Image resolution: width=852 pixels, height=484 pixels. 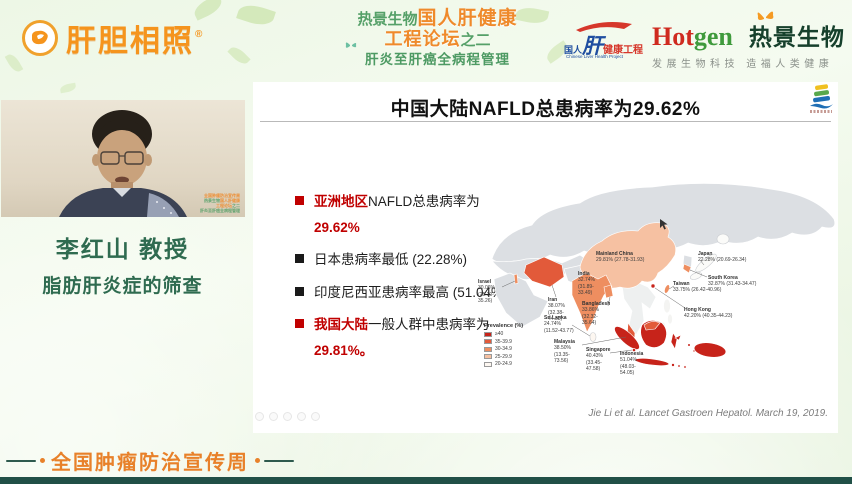 I want to click on legend-row: ≥40, so click(x=503, y=334).